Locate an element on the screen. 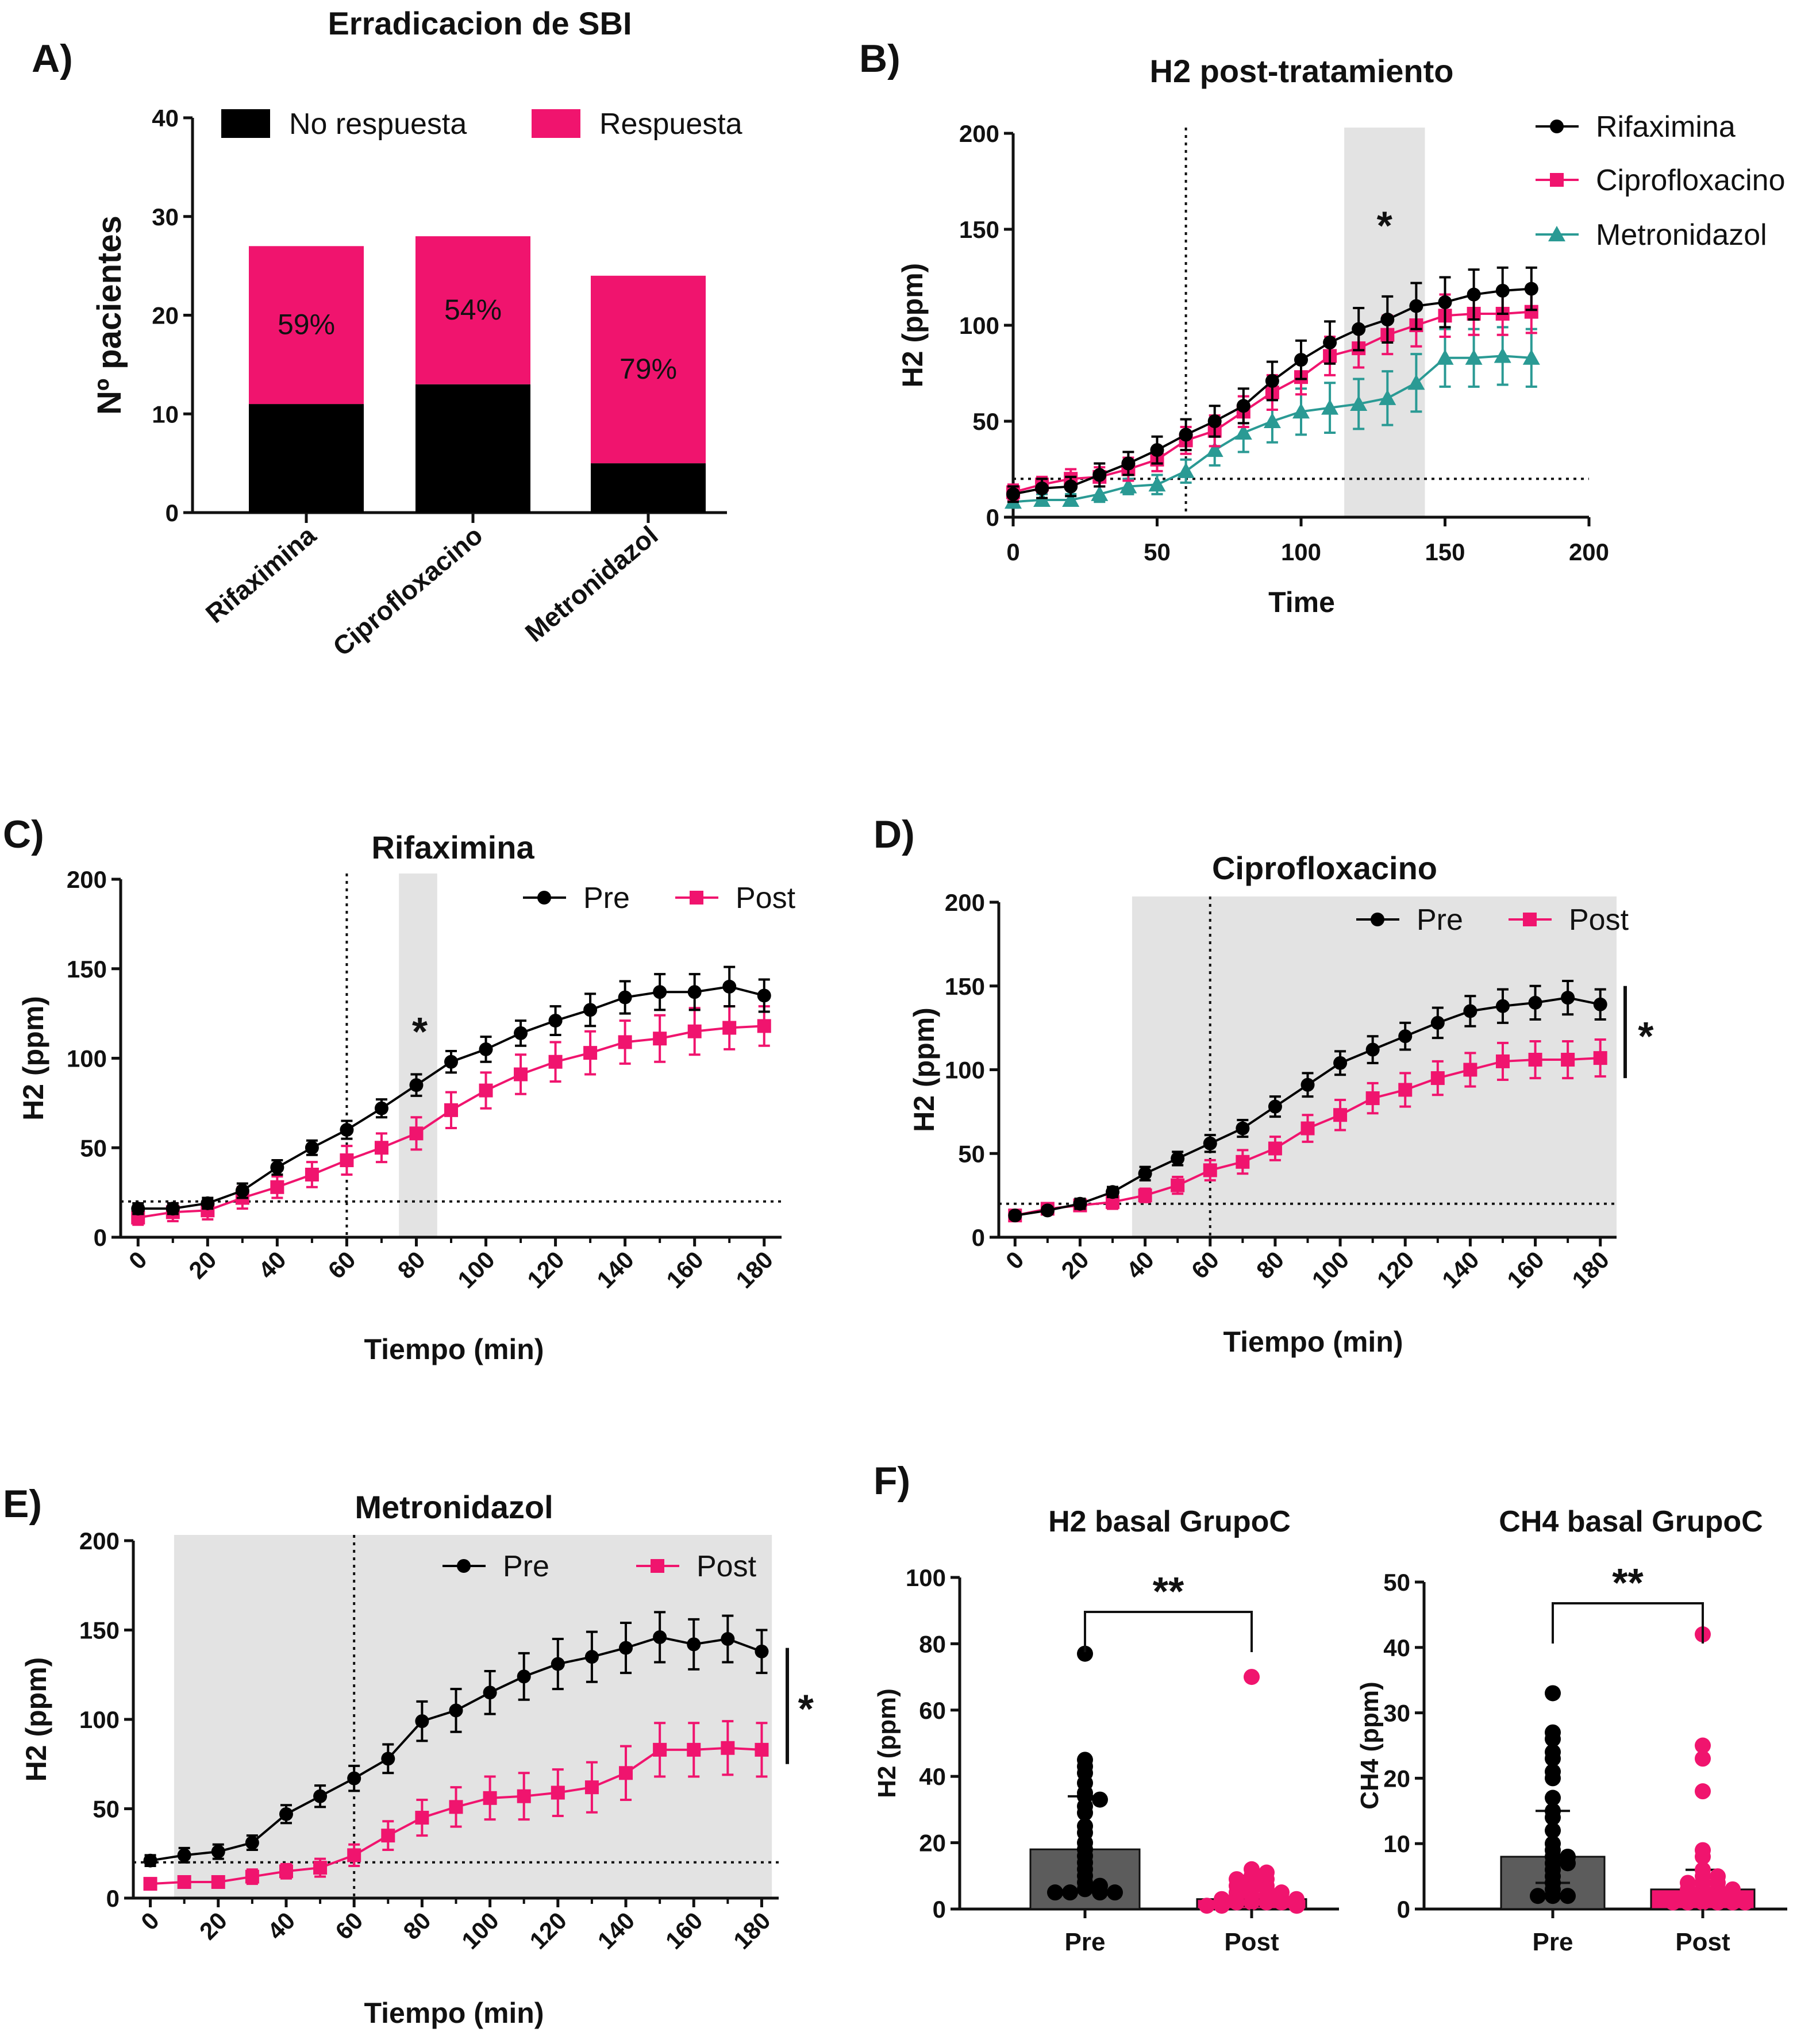  x-tick-label: 60 is located at coordinates (1205, 1265).